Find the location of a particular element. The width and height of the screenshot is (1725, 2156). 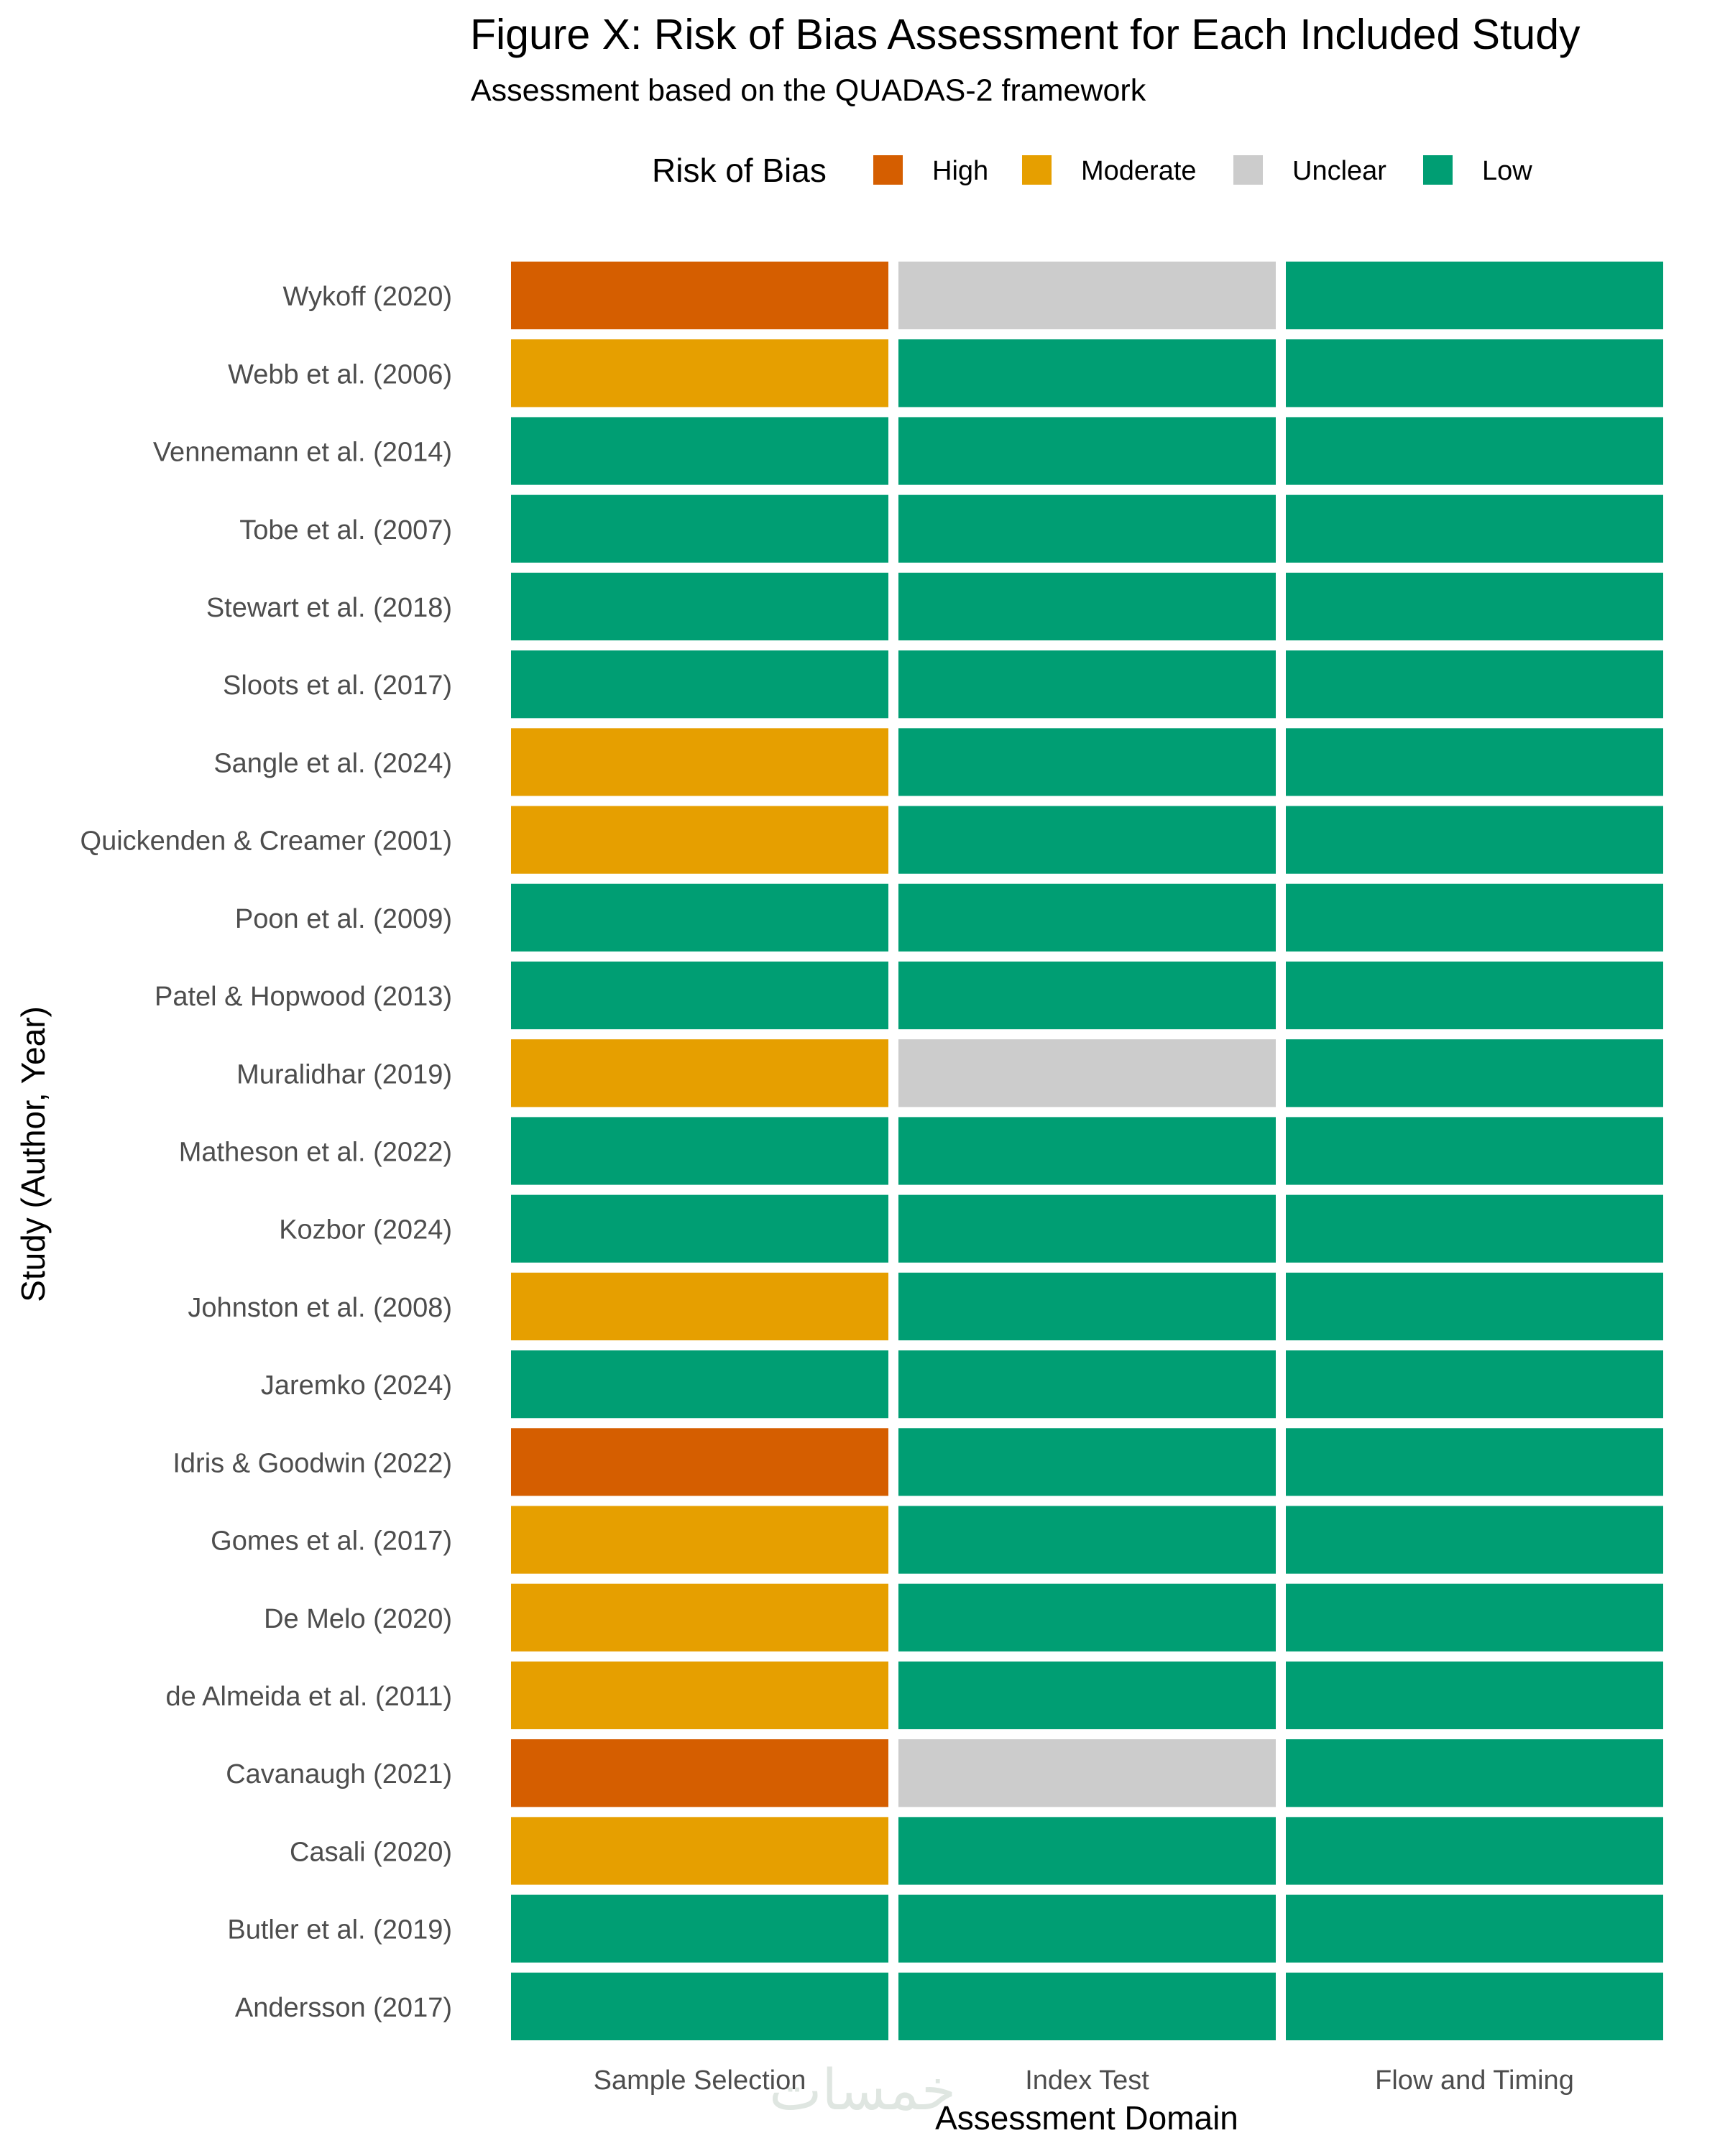

y-tick-label: de Almeida et al. (2011) is located at coordinates (308, 1697).